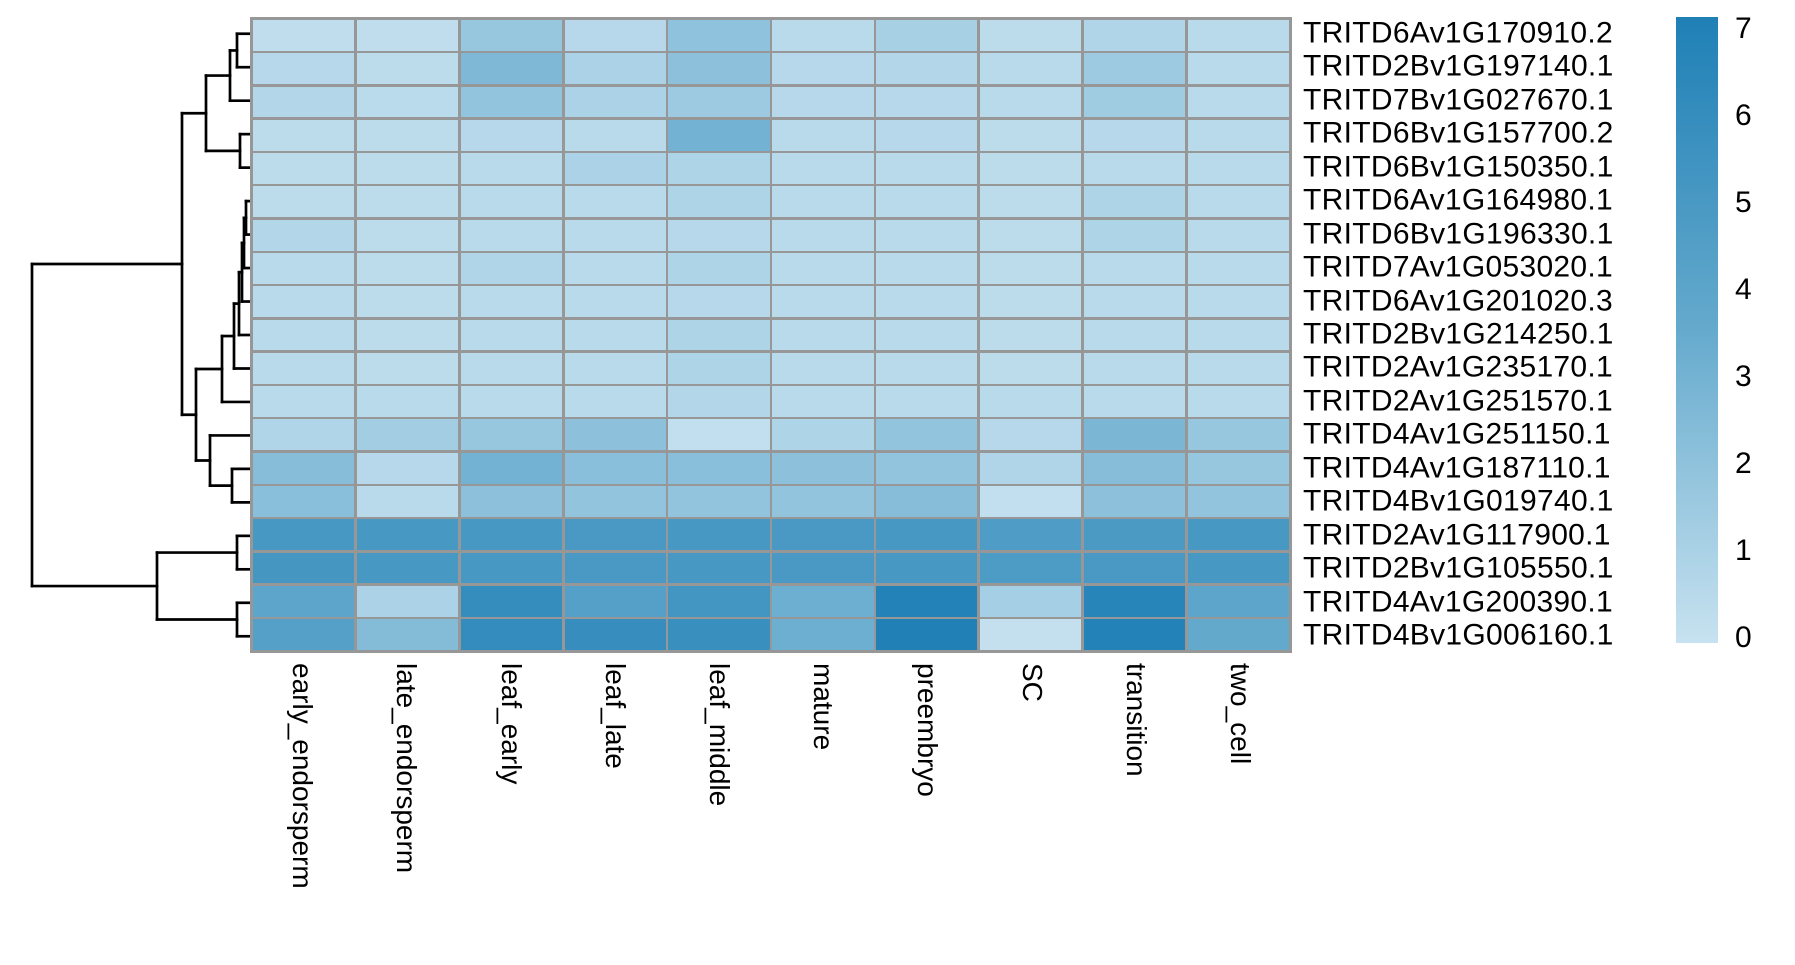 This screenshot has height=965, width=1795. Describe the element at coordinates (1136, 720) in the screenshot. I see `column-label: transition` at that location.